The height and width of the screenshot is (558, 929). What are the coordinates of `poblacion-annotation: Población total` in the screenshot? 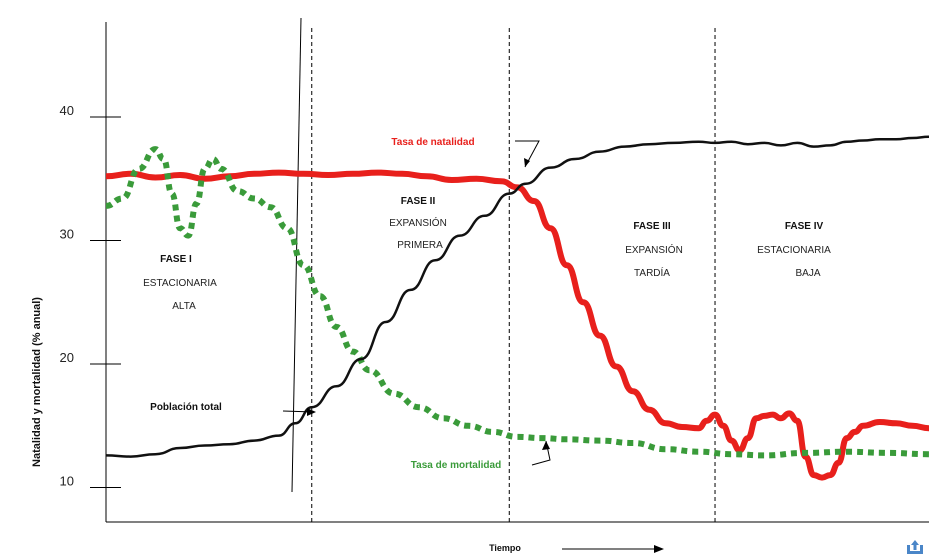 It's located at (186, 407).